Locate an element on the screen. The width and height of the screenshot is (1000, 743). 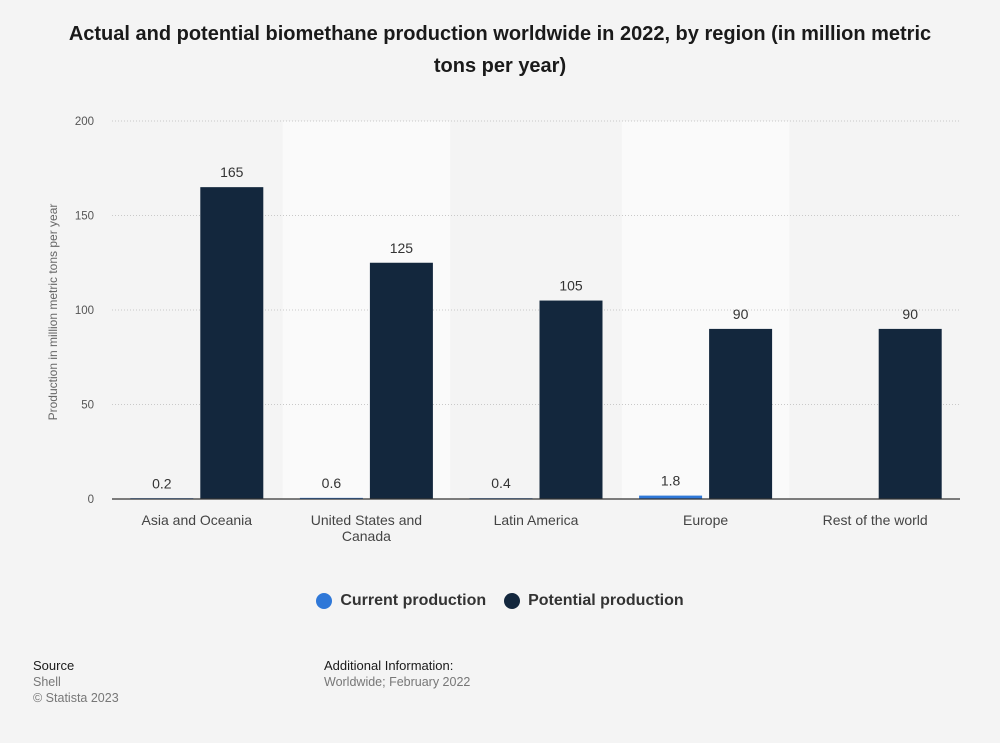
y-tick-label: 50 is located at coordinates (87, 406).